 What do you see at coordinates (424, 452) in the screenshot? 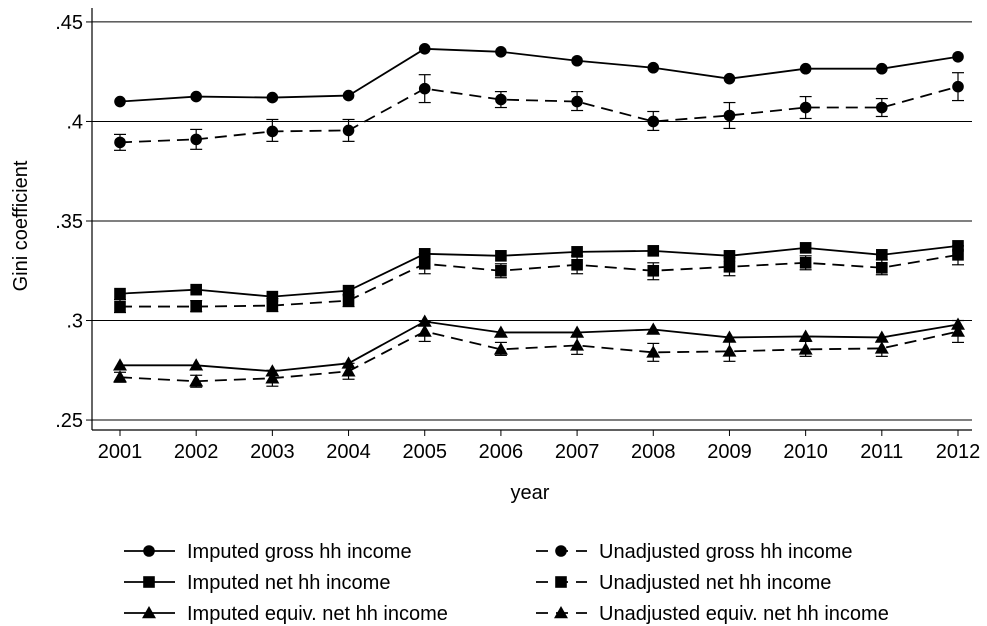
I see `x-tick-label: 2005` at bounding box center [424, 452].